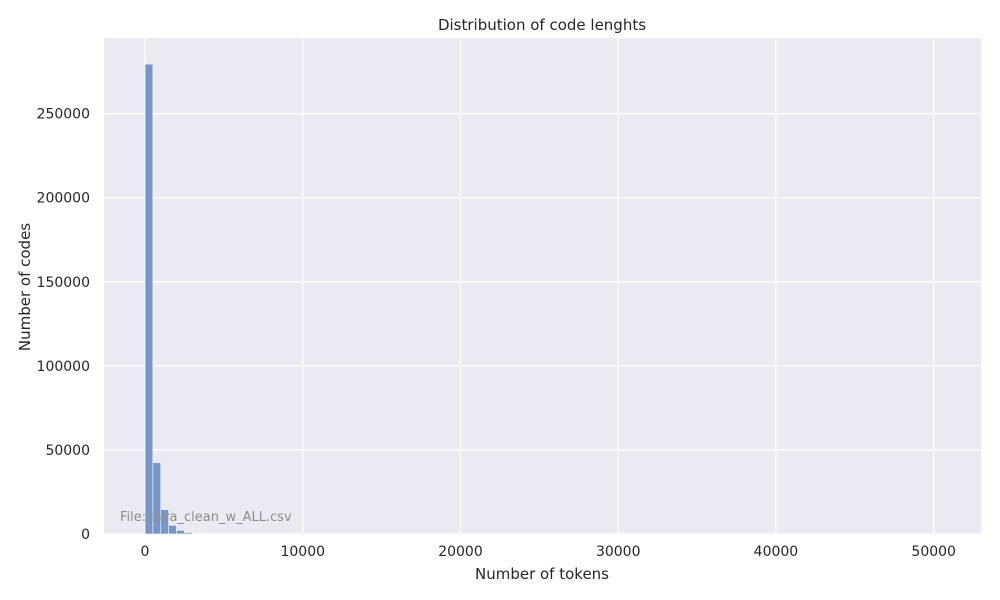 Image resolution: width=1000 pixels, height=600 pixels. Describe the element at coordinates (618, 552) in the screenshot. I see `x-tick-label: 30000` at that location.